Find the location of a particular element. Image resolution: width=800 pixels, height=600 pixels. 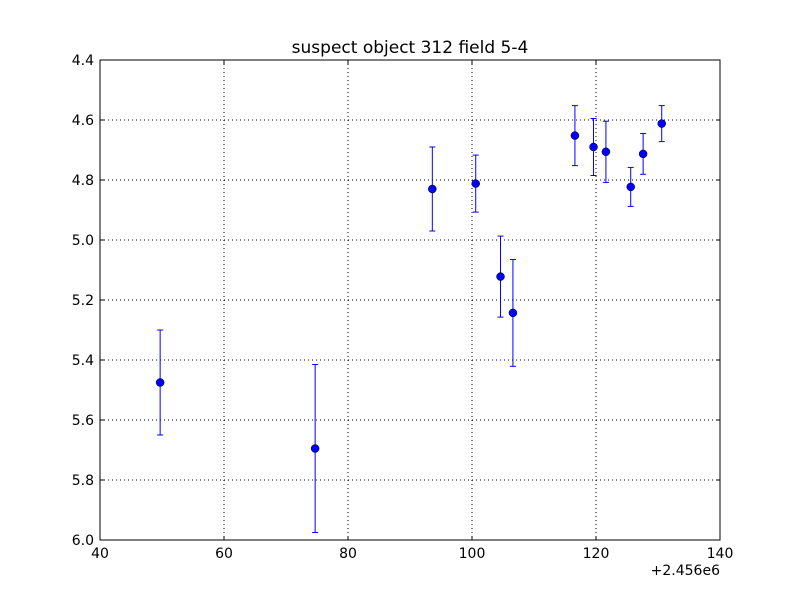

x-tick-label: 40 is located at coordinates (100, 554).